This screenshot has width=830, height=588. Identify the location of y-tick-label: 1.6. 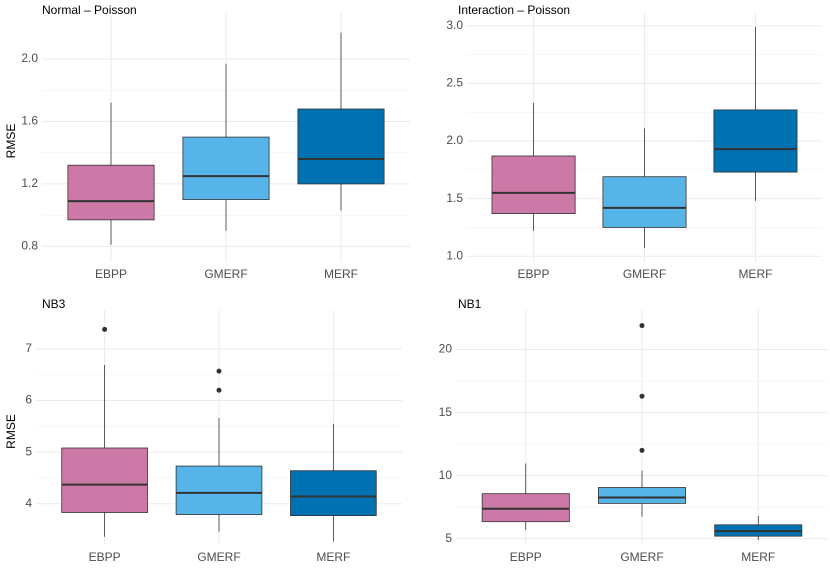
(29, 121).